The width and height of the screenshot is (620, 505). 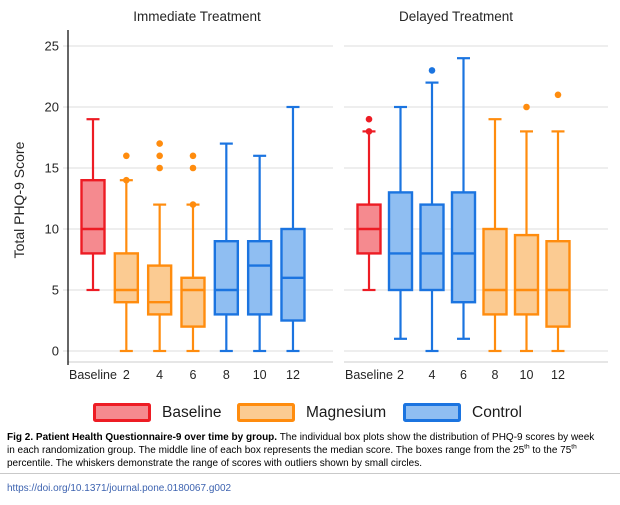 What do you see at coordinates (52, 168) in the screenshot?
I see `y-tick-label: 15` at bounding box center [52, 168].